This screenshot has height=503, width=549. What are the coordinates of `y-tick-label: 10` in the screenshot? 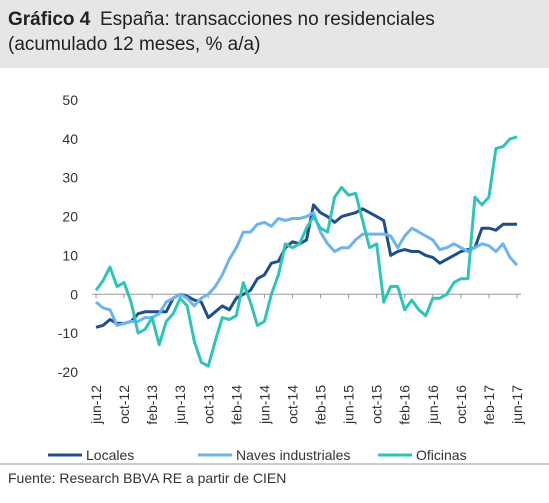 It's located at (70, 255).